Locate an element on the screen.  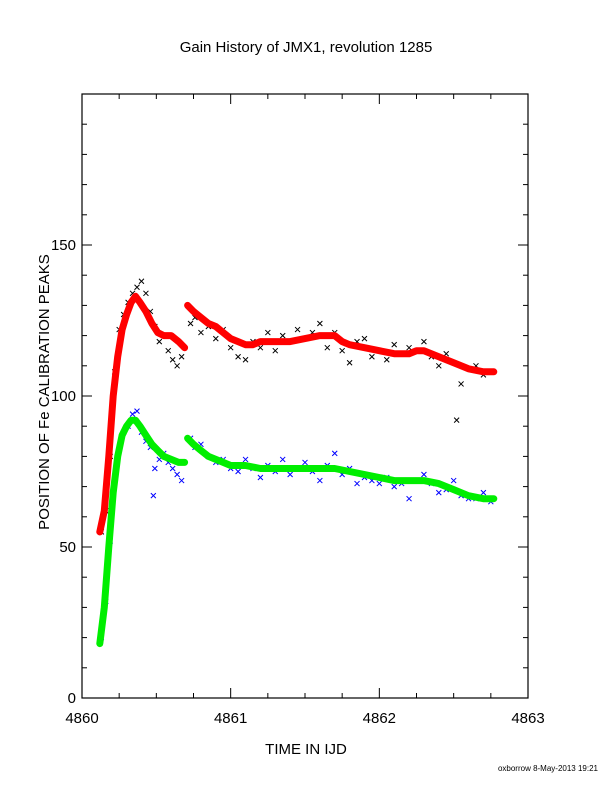
x-tick-label: 4863 is located at coordinates (527, 718).